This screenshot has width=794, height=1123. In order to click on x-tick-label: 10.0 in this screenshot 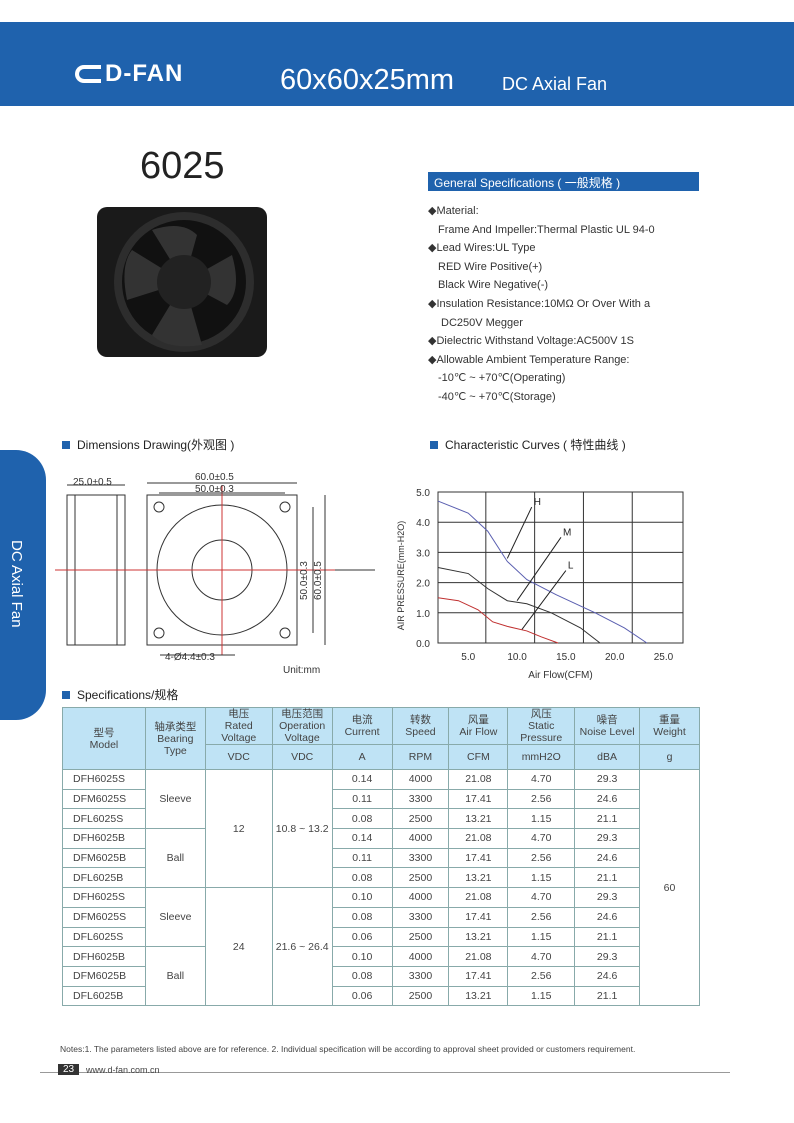, I will do `click(517, 657)`.